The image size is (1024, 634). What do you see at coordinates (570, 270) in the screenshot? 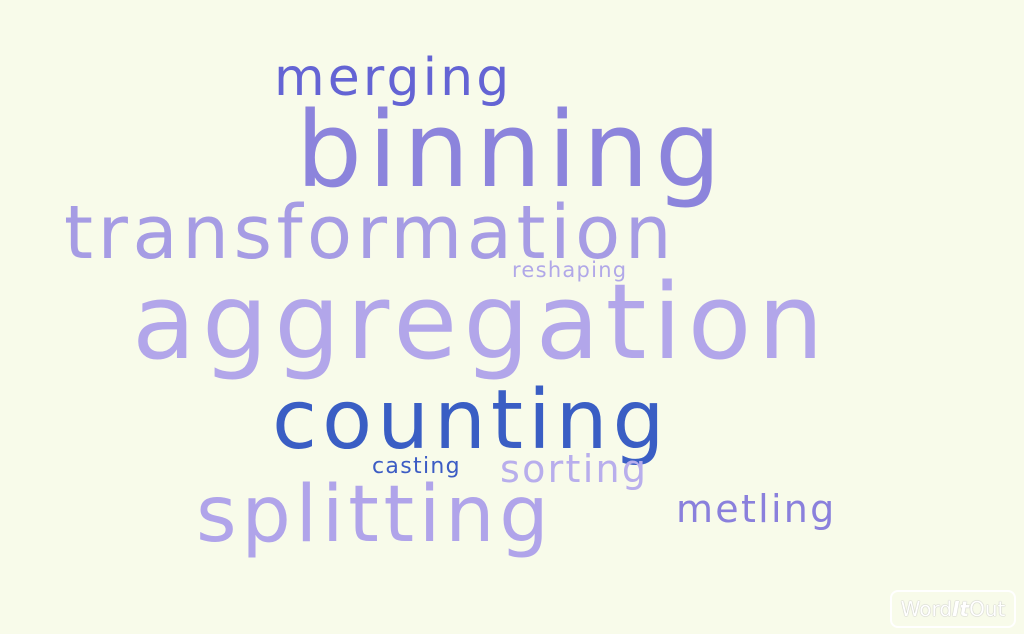
I see `word-reshaping: reshaping` at bounding box center [570, 270].